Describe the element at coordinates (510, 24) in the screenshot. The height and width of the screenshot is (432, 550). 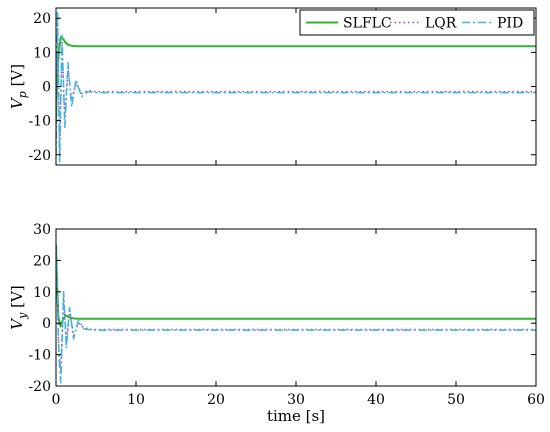
I see `legend-entry-pid: PID` at that location.